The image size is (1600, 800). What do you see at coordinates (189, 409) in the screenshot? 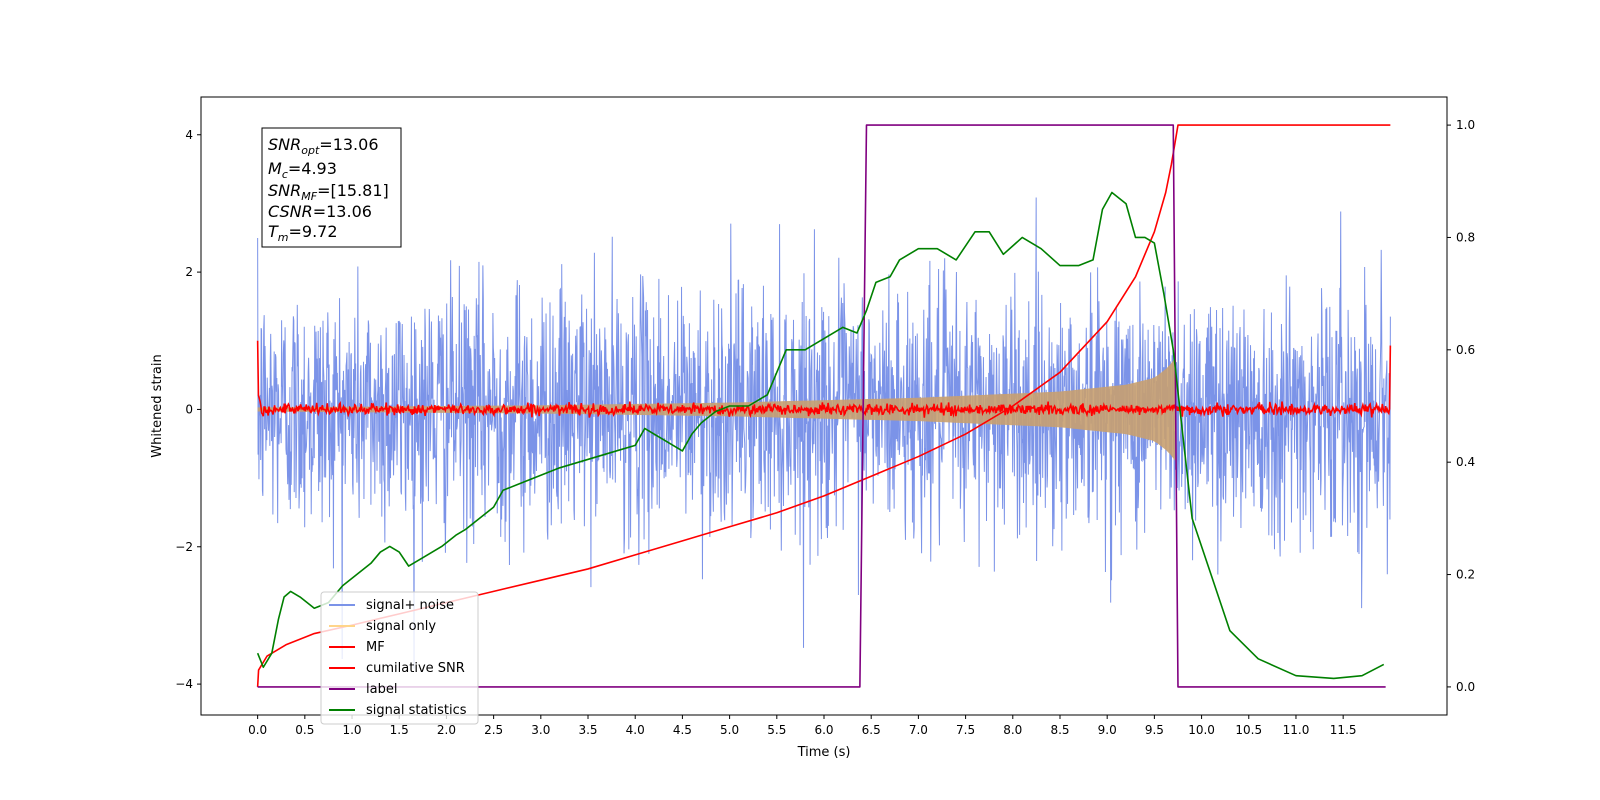
I see `y-tick-label-left: 0` at bounding box center [189, 409].